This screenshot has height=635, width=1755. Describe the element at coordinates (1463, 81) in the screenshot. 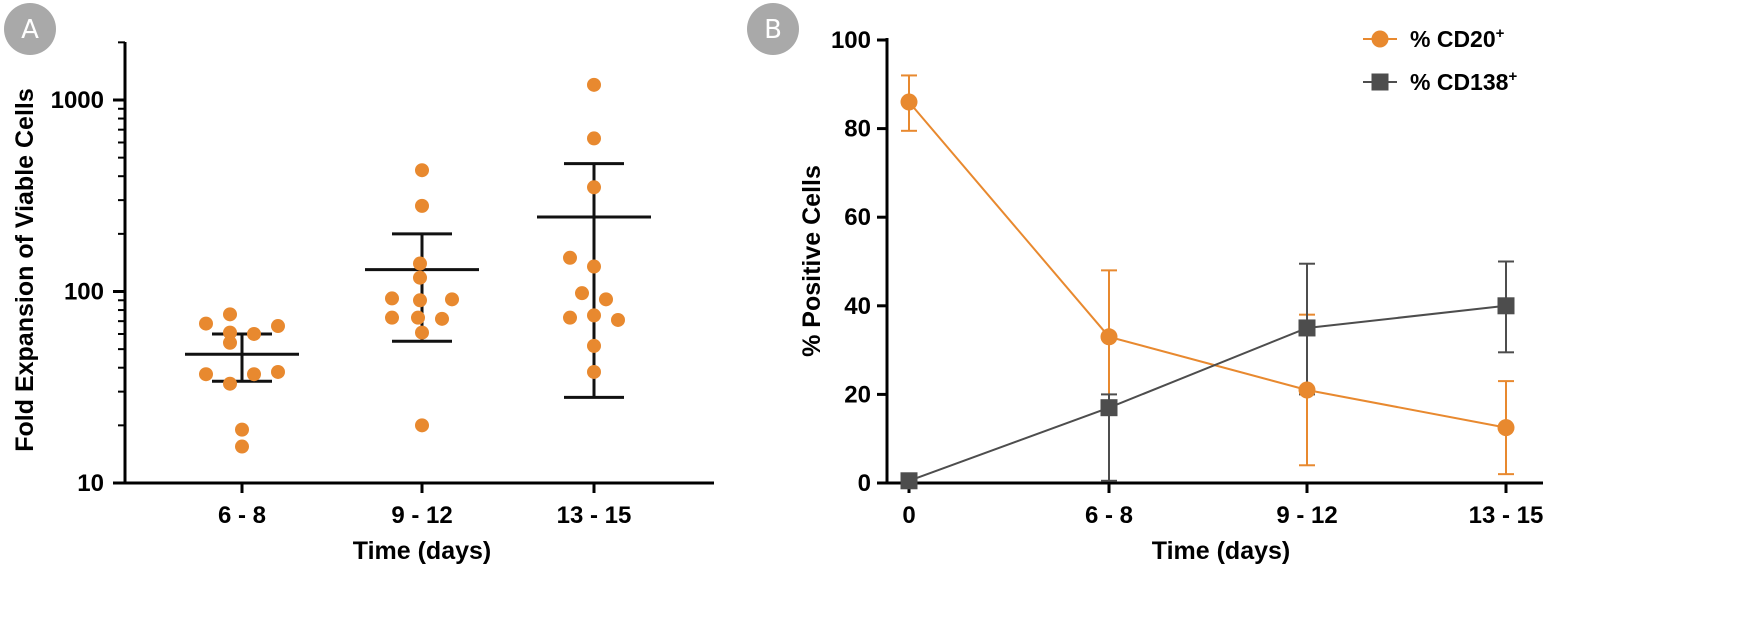

I see `chart-b-legend-label: % CD138+` at that location.